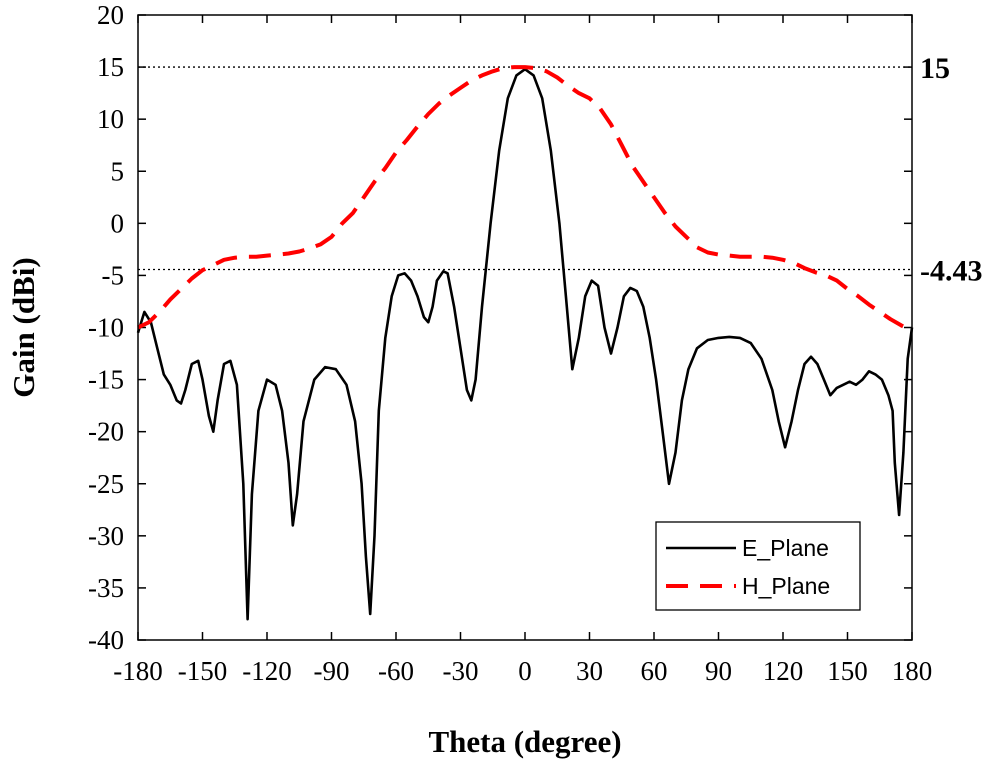 This screenshot has height=762, width=1000. Describe the element at coordinates (786, 586) in the screenshot. I see `legend-label: H_Plane` at that location.